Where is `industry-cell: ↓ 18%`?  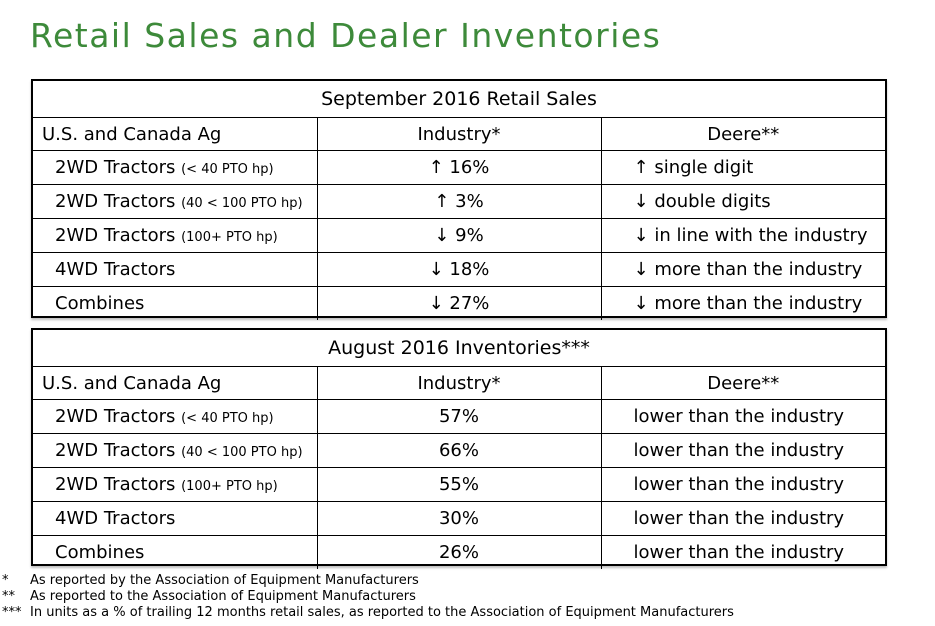
industry-cell: ↓ 18% is located at coordinates (459, 269).